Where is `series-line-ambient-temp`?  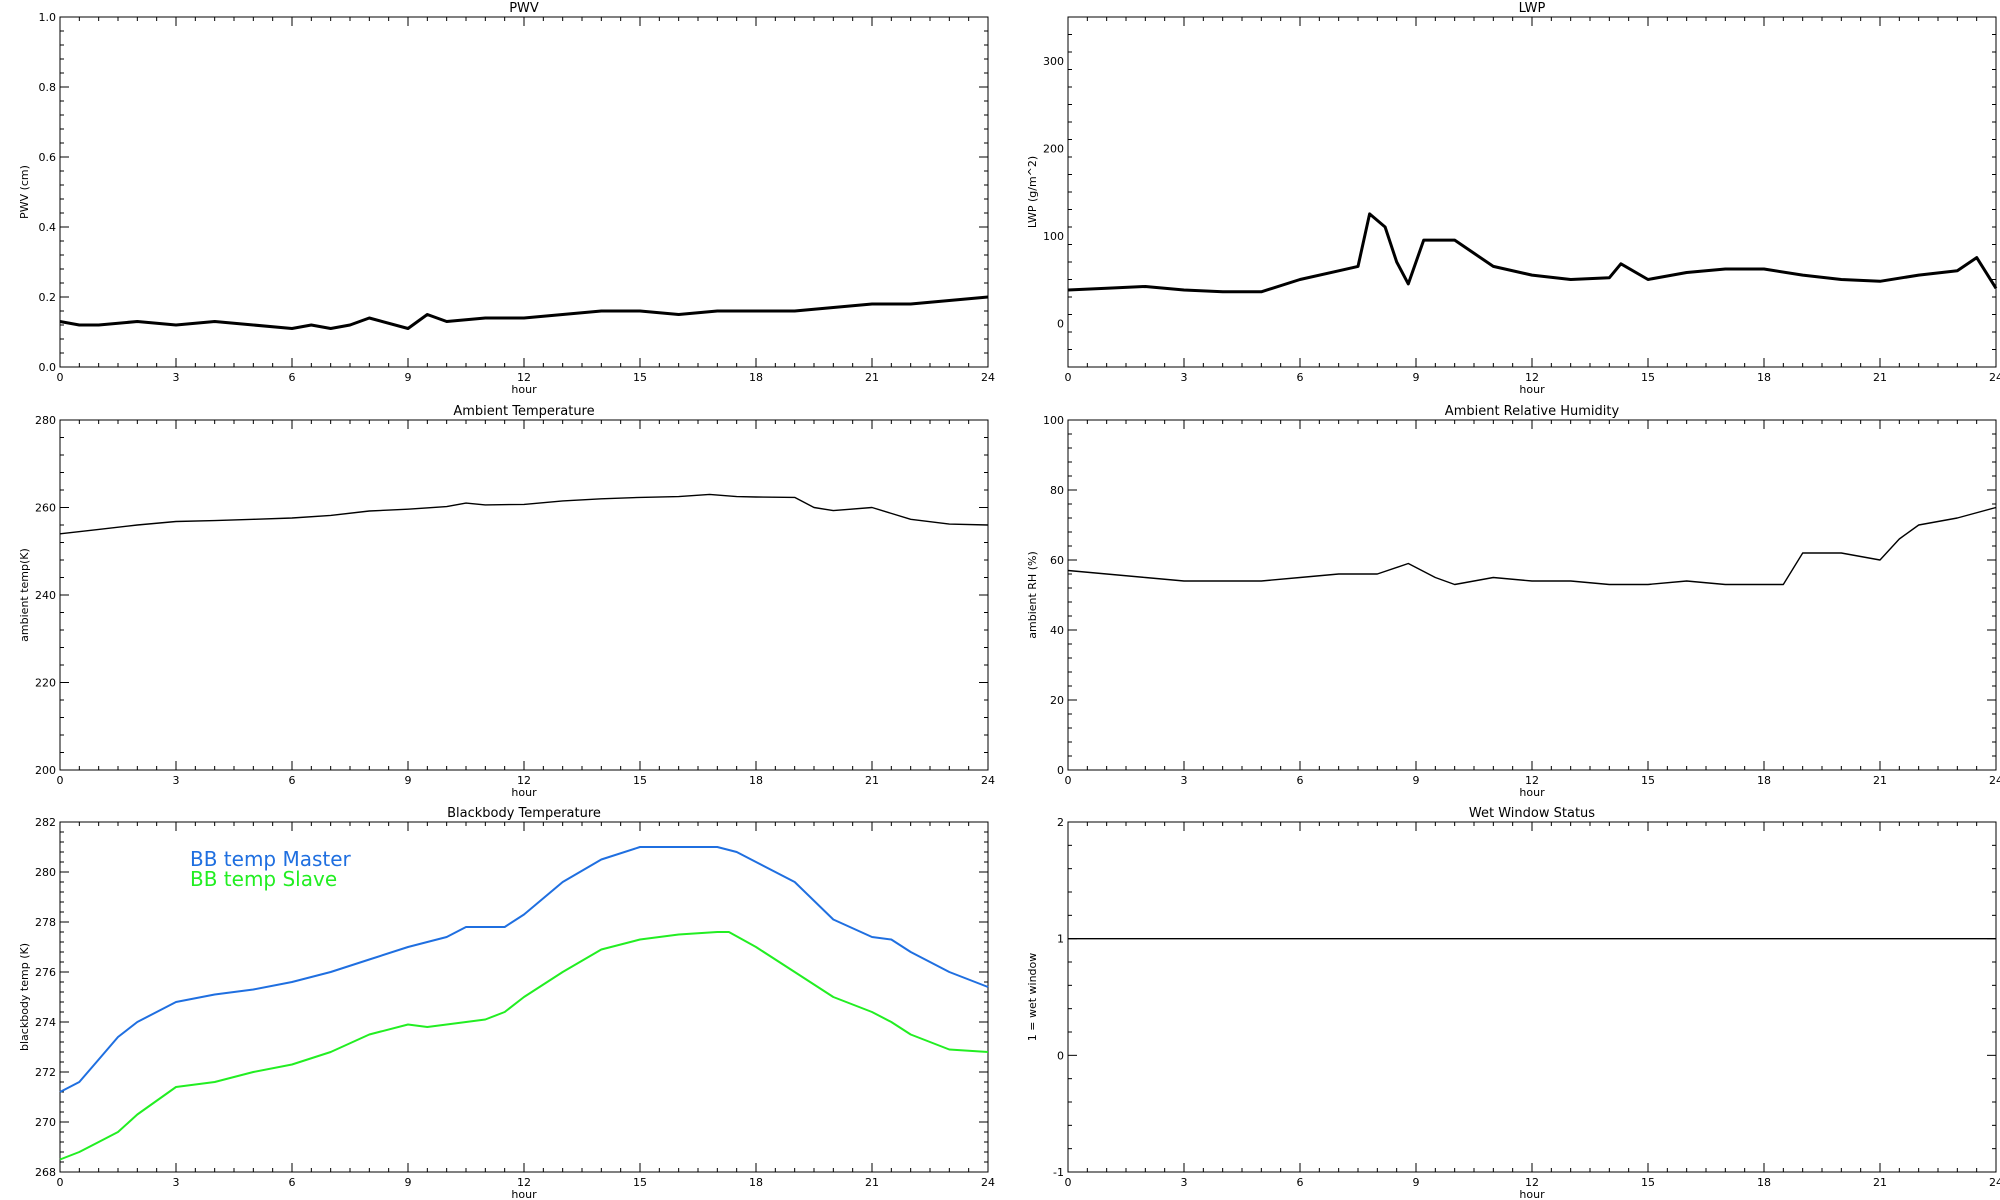
series-line-ambient-temp is located at coordinates (524, 514).